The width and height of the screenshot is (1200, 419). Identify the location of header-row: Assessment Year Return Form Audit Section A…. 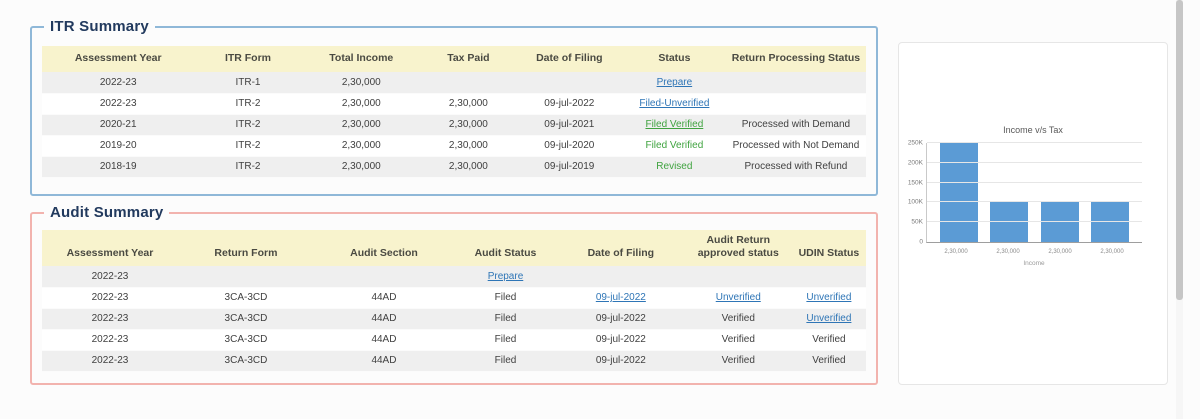
(454, 248).